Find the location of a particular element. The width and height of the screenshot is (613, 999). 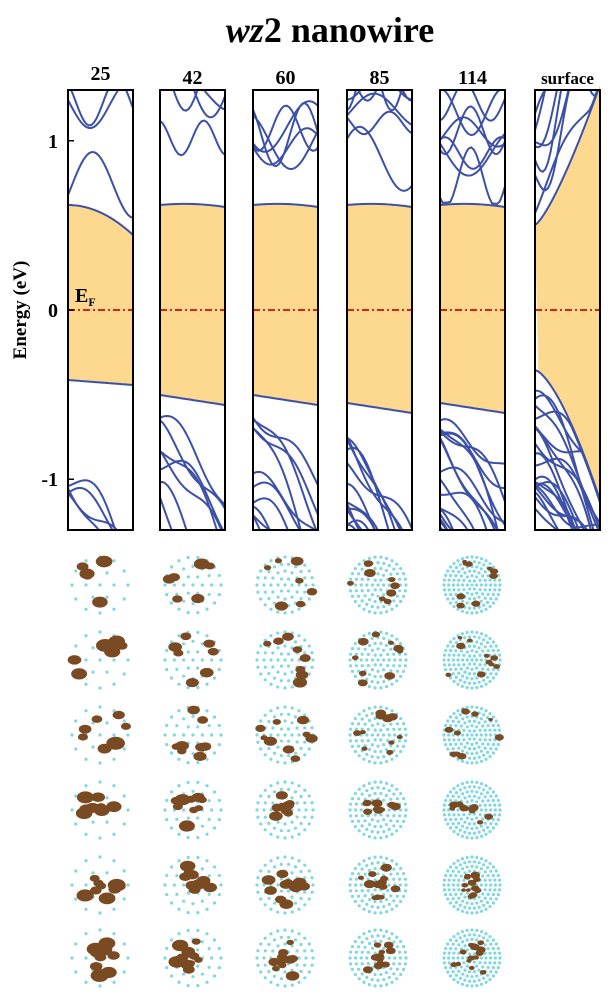

band-panel: 114 is located at coordinates (472, 299).